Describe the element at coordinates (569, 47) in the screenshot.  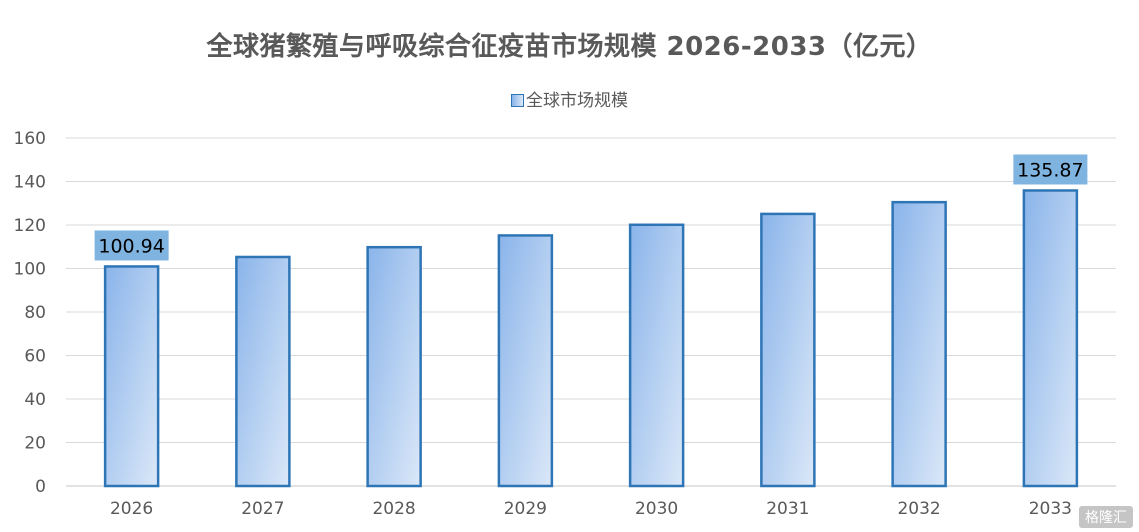
I see `chart-title: 全球猪繁殖与呼吸综合征疫苗市场规模 2026-2033（亿元）` at that location.